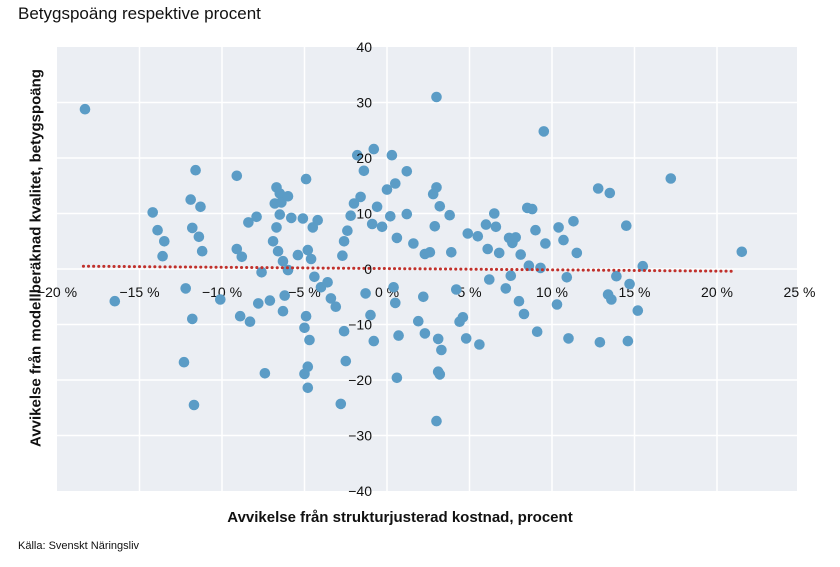 The width and height of the screenshot is (840, 567). Describe the element at coordinates (364, 214) in the screenshot. I see `y-tick-label: 10` at that location.